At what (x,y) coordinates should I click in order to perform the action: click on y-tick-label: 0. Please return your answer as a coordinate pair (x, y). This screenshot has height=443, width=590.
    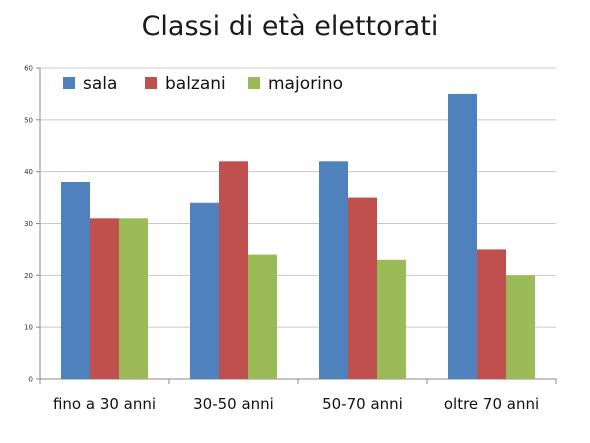
    Looking at the image, I should click on (31, 380).